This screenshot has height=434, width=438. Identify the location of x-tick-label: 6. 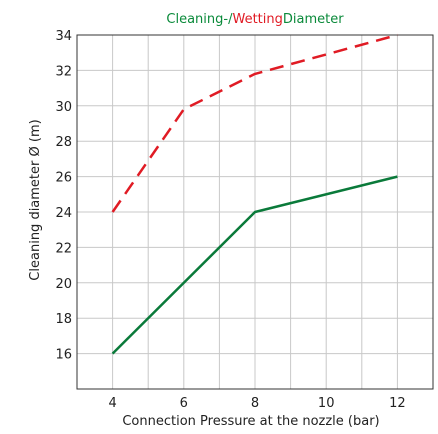
(184, 403).